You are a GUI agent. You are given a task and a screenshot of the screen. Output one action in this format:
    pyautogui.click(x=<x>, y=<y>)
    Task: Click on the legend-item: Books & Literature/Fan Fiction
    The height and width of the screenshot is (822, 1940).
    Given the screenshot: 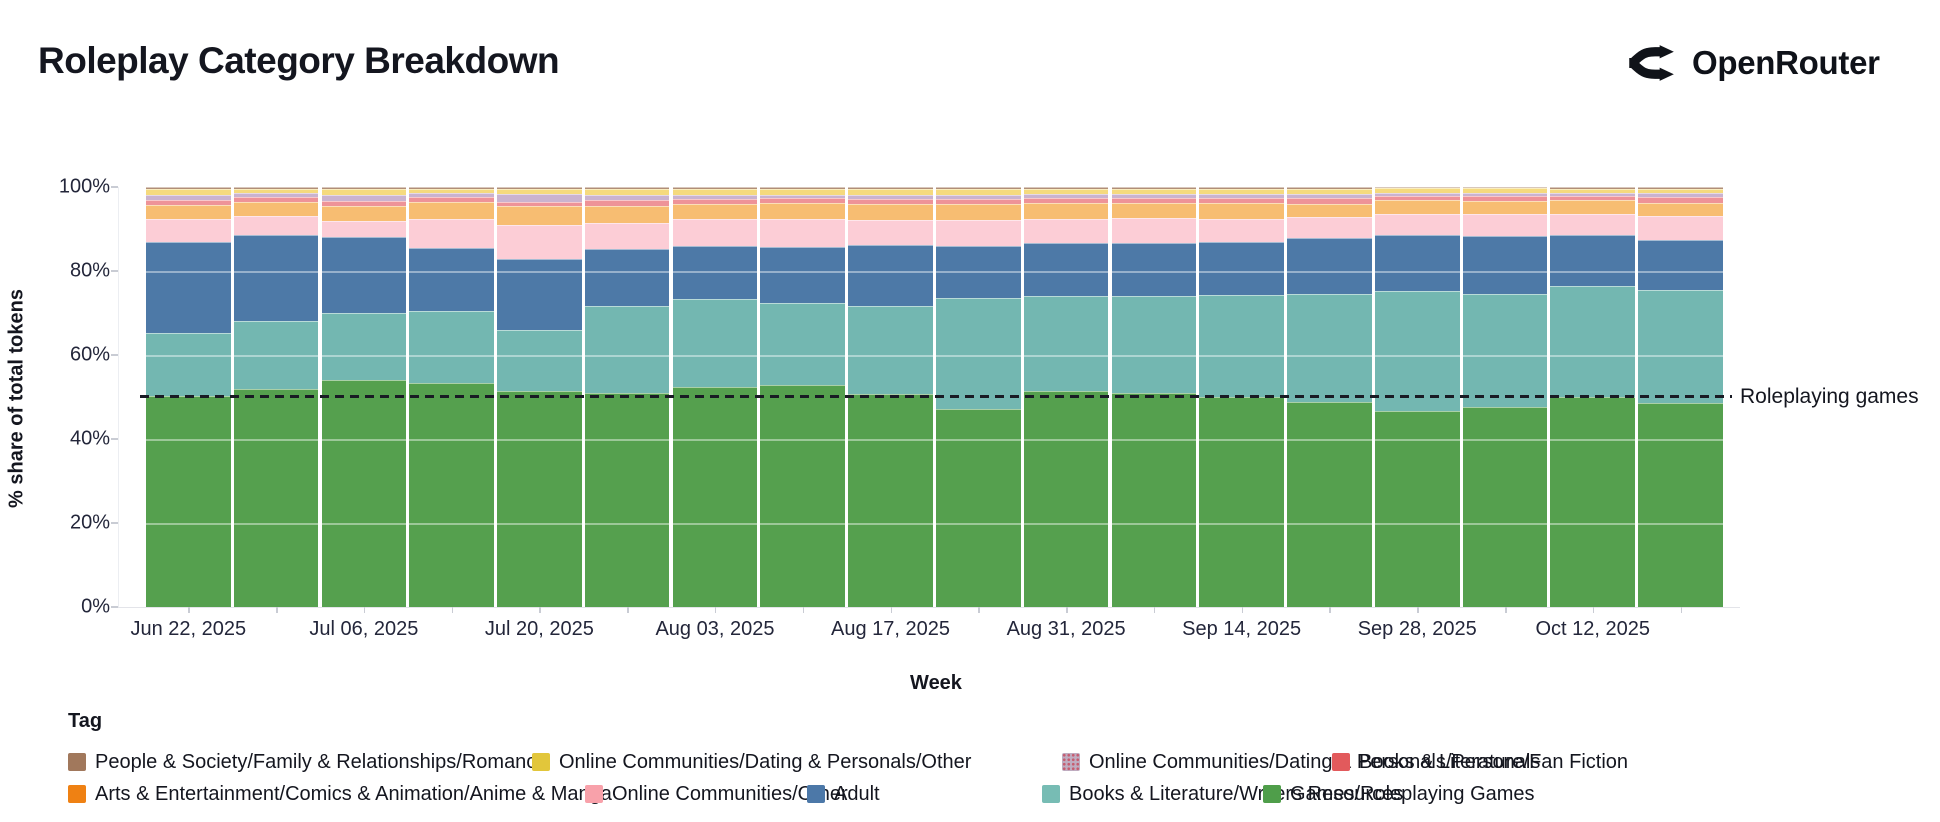 What is the action you would take?
    pyautogui.click(x=1480, y=762)
    